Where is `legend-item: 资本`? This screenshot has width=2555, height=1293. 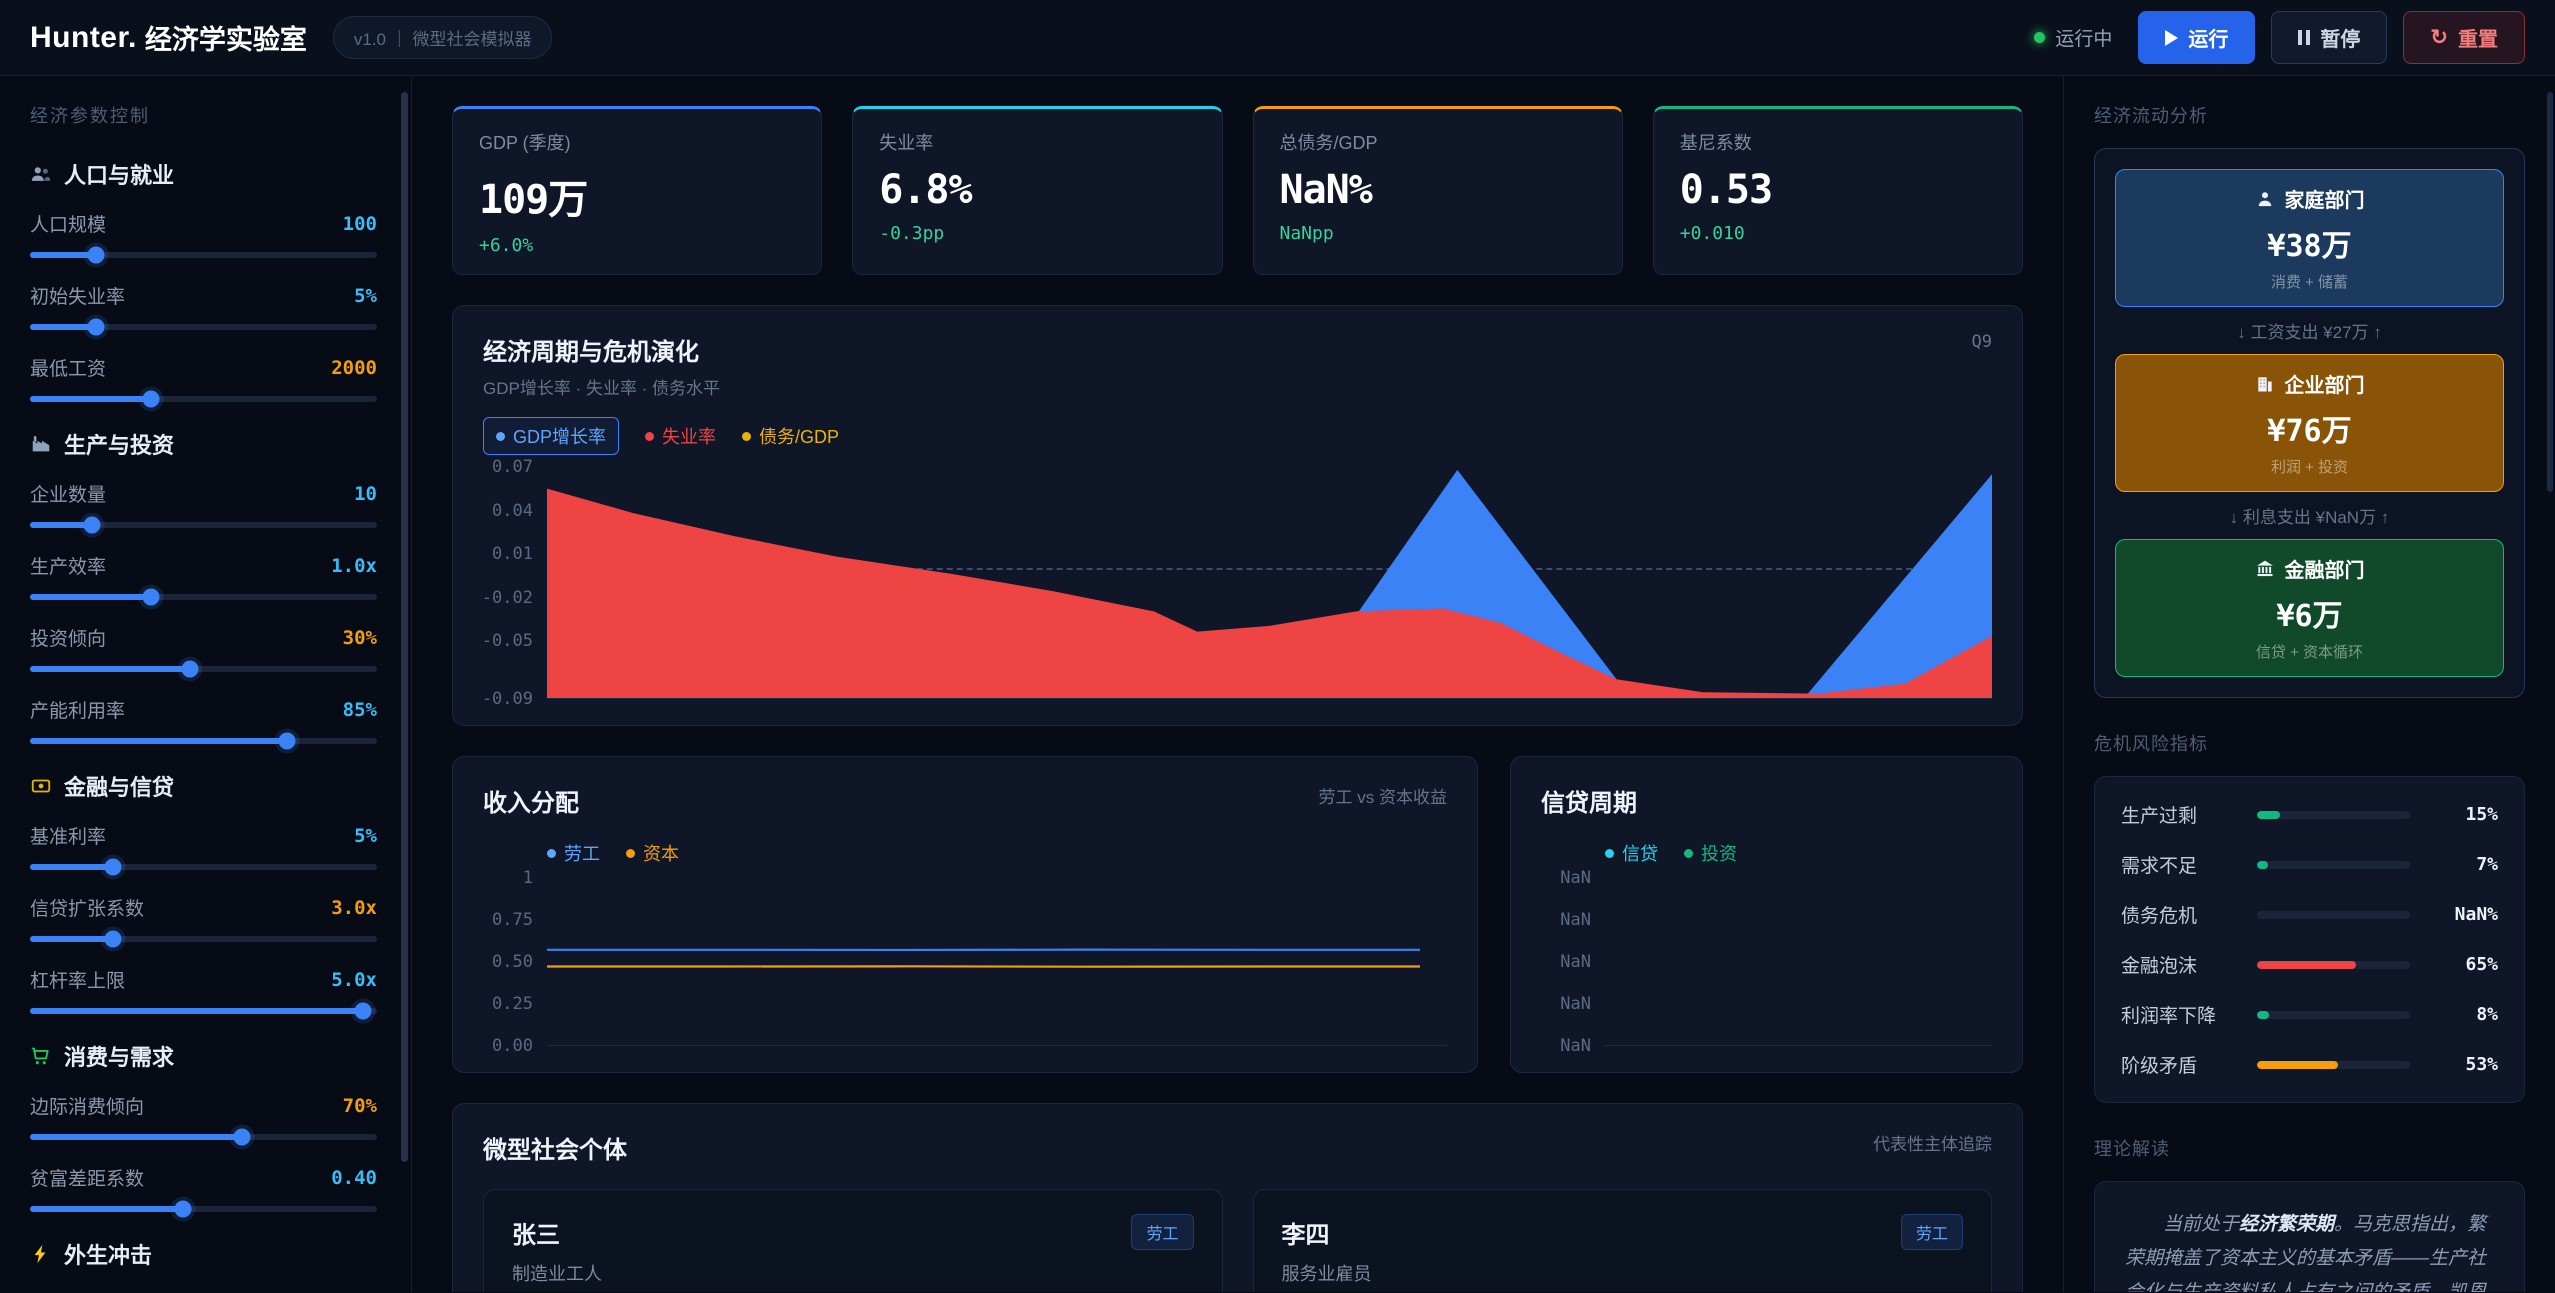 legend-item: 资本 is located at coordinates (652, 853).